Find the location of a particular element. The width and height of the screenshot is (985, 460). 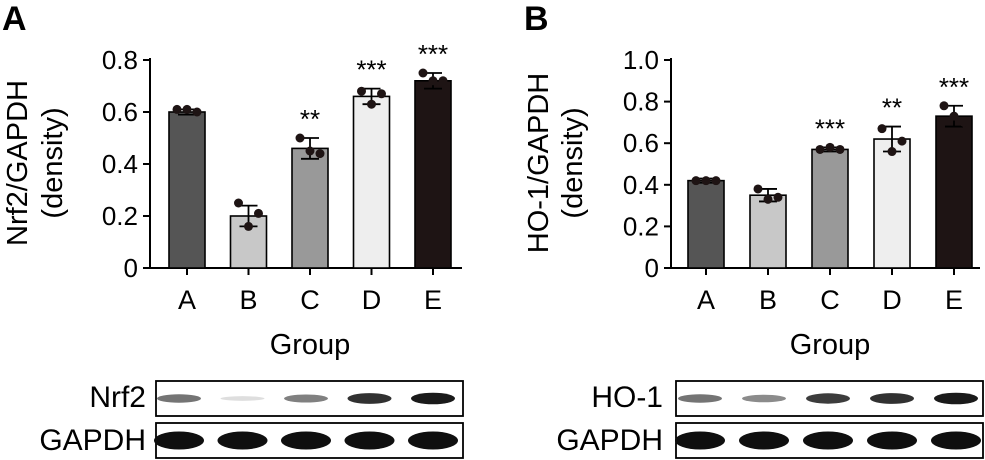

category-label-a-E: E is located at coordinates (433, 300).